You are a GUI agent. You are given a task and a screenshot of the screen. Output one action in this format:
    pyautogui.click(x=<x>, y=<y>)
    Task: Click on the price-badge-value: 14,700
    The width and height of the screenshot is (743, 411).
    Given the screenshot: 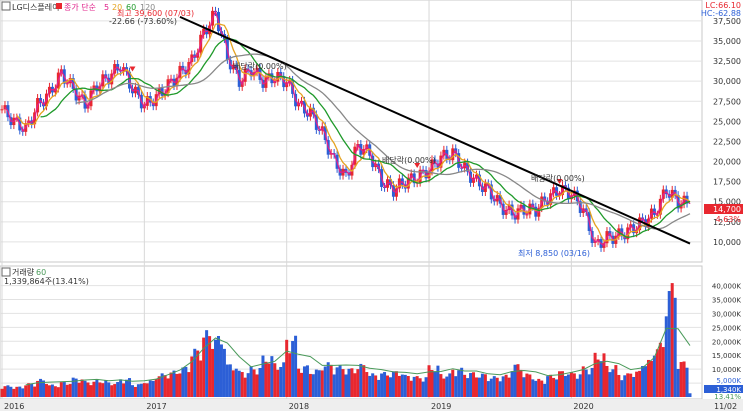 What is the action you would take?
    pyautogui.click(x=727, y=209)
    